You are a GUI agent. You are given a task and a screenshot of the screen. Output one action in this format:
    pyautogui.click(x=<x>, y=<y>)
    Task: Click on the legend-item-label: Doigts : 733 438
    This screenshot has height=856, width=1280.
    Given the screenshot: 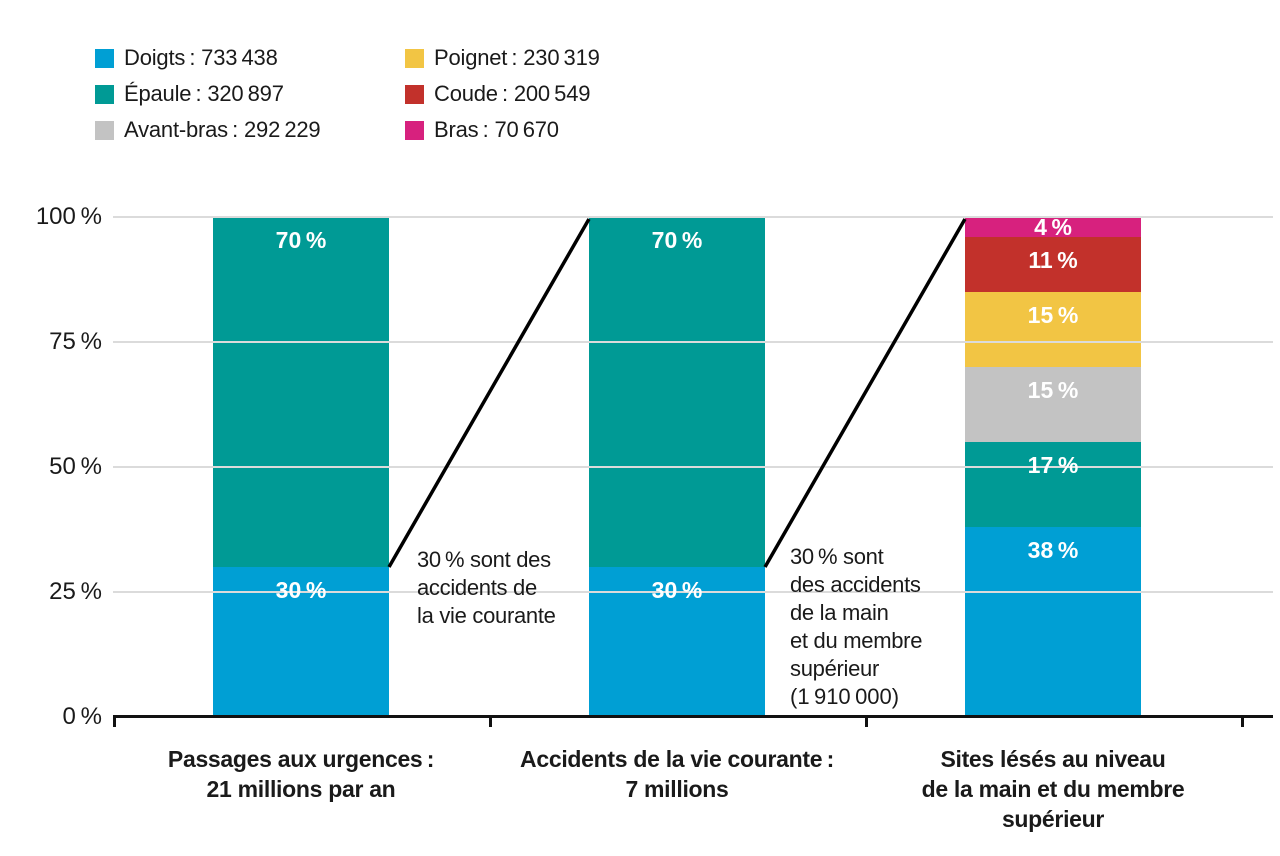 What is the action you would take?
    pyautogui.click(x=201, y=57)
    